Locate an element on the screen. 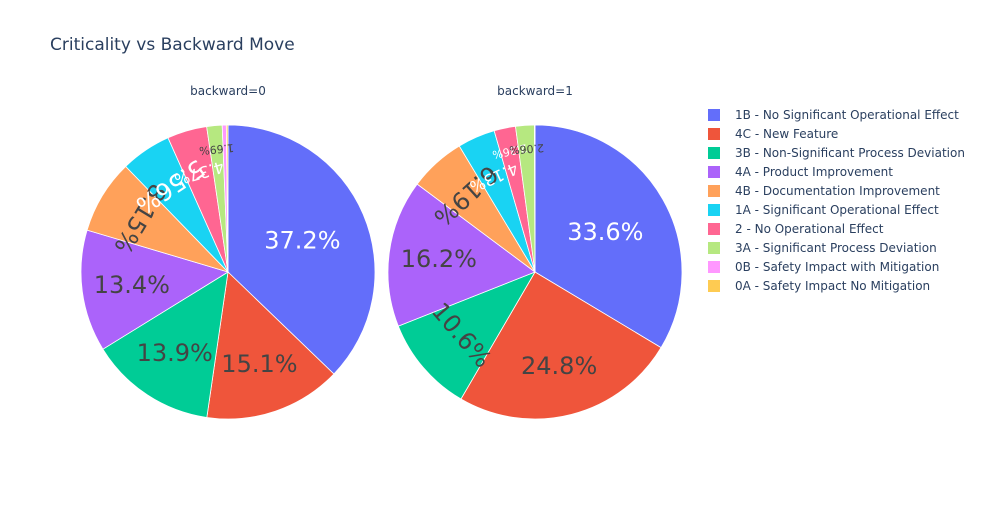 The height and width of the screenshot is (525, 983). legend-item: 0B - Safety Impact with Mitigation is located at coordinates (823, 267).